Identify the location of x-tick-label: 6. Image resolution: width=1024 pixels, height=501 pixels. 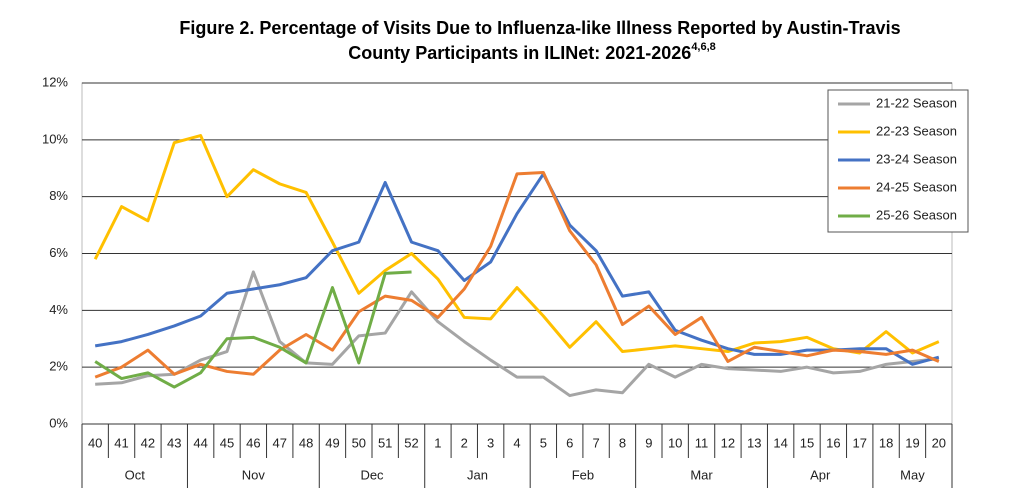
(569, 442).